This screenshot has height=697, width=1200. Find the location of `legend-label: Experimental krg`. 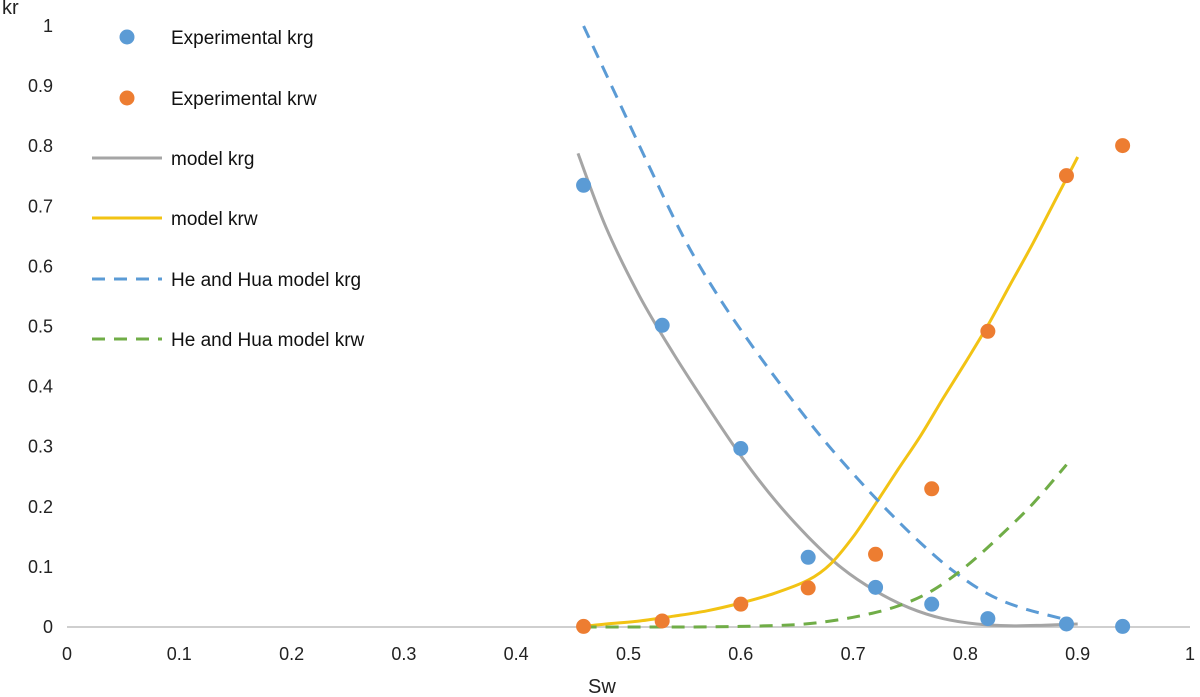

legend-label: Experimental krg is located at coordinates (242, 38).